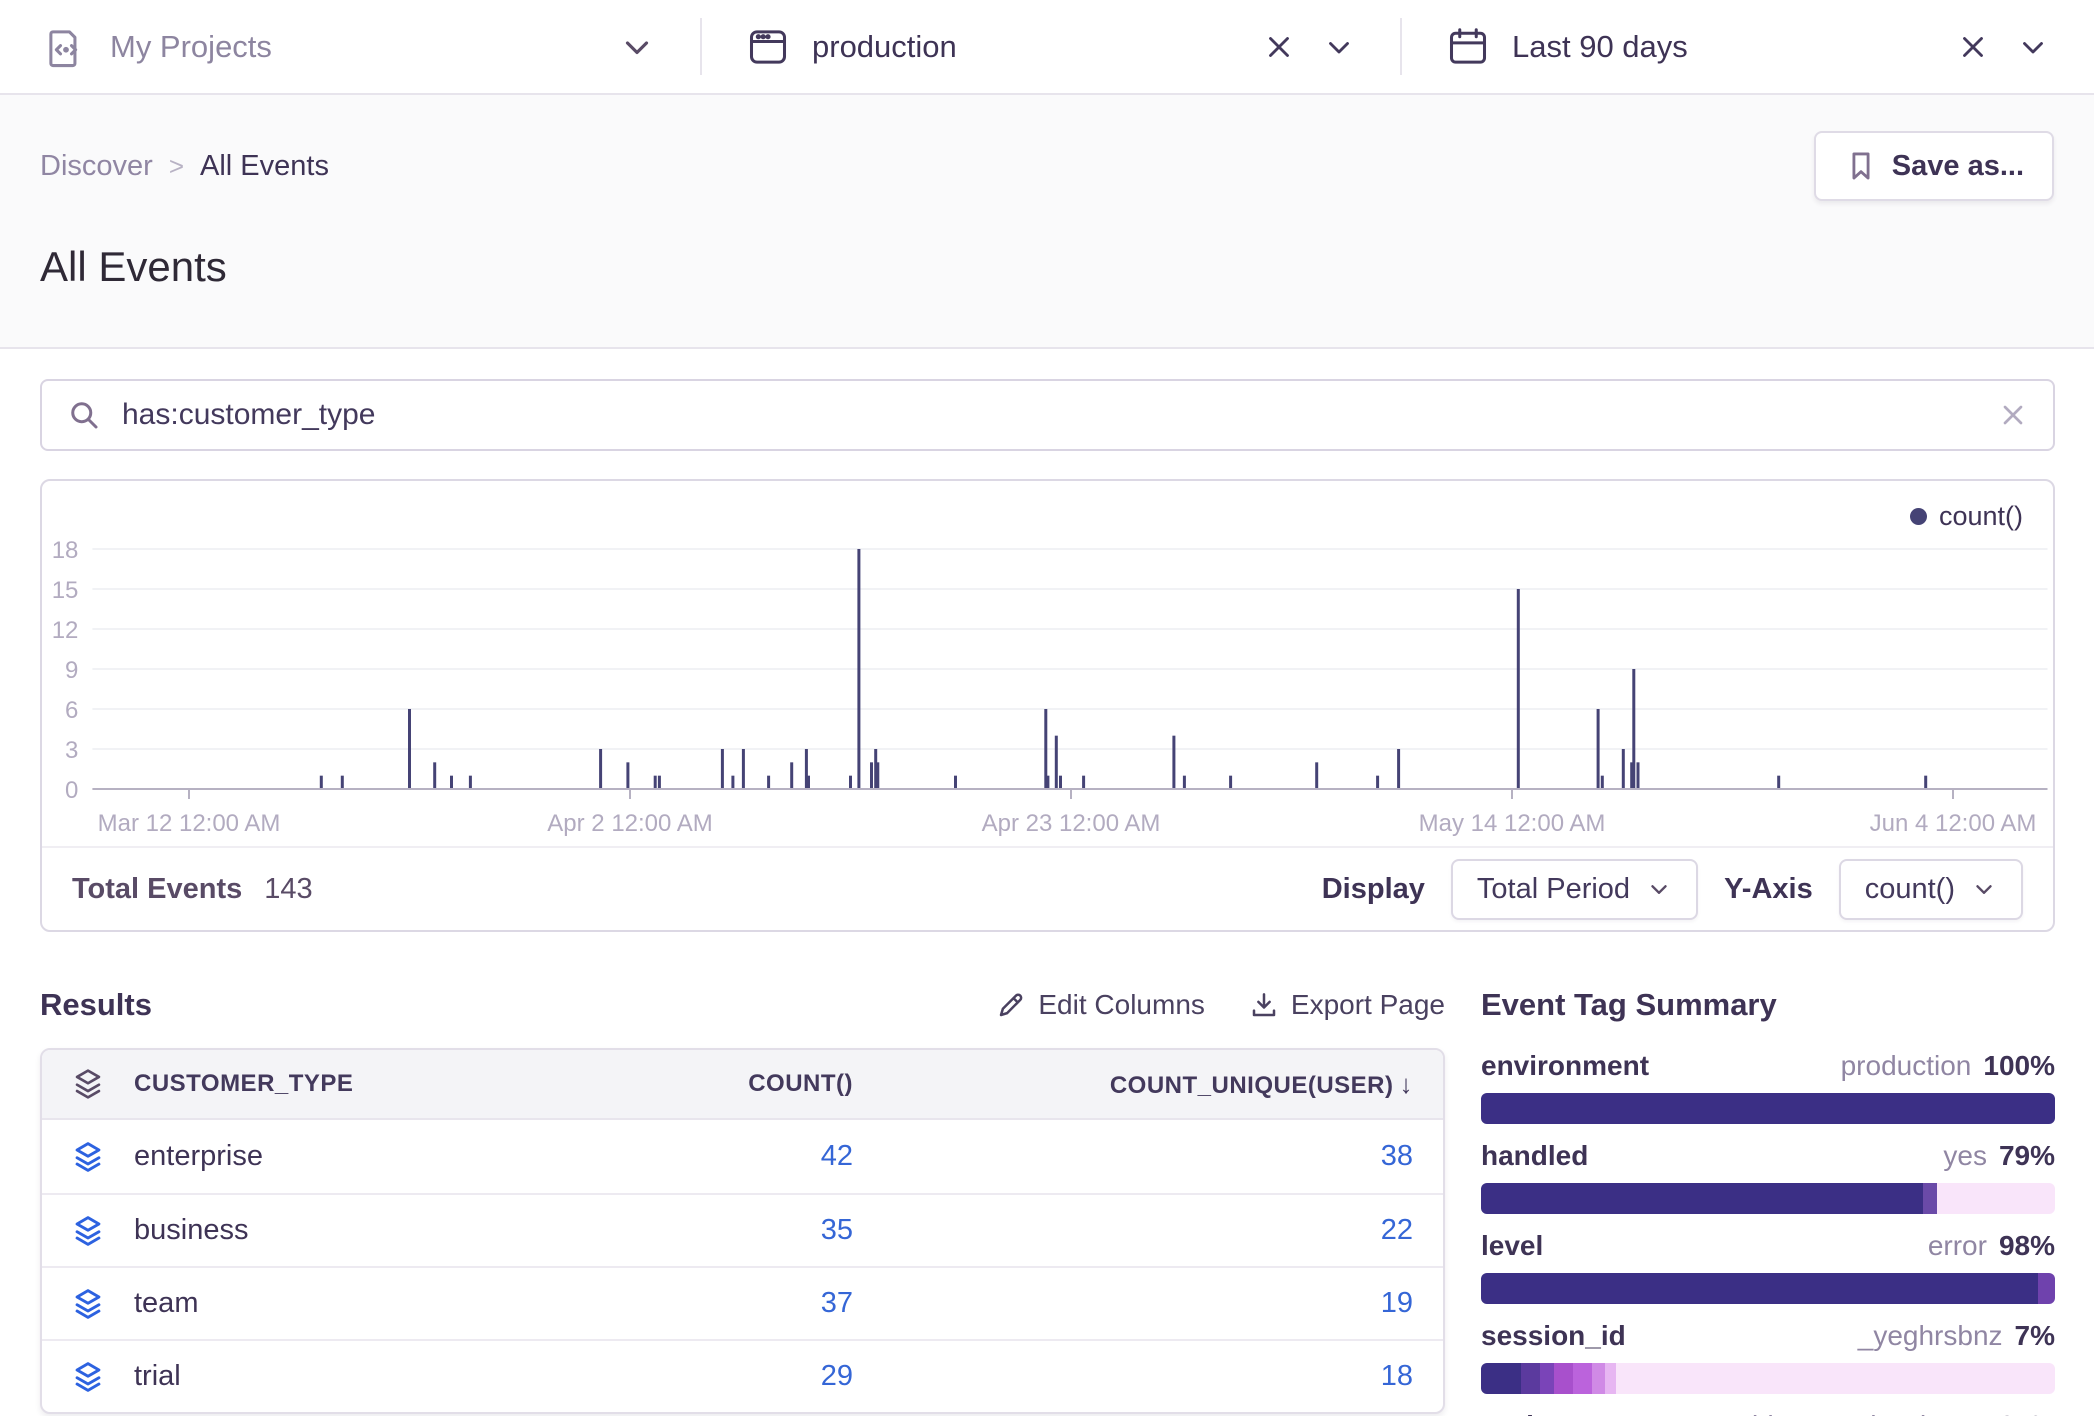 This screenshot has width=2094, height=1416. Describe the element at coordinates (1861, 166) in the screenshot. I see `bookmark-icon` at that location.